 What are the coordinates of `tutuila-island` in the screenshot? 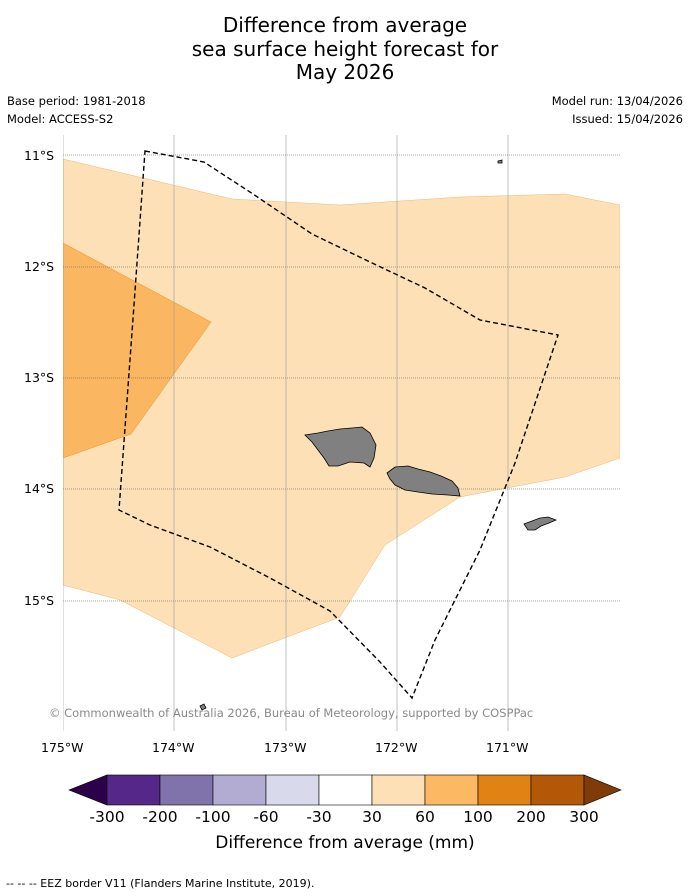 It's located at (540, 523).